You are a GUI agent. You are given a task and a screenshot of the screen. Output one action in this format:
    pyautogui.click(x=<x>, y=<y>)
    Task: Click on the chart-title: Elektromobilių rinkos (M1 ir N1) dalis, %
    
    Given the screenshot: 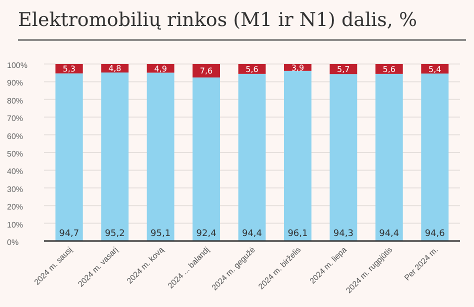 What is the action you would take?
    pyautogui.click(x=218, y=20)
    